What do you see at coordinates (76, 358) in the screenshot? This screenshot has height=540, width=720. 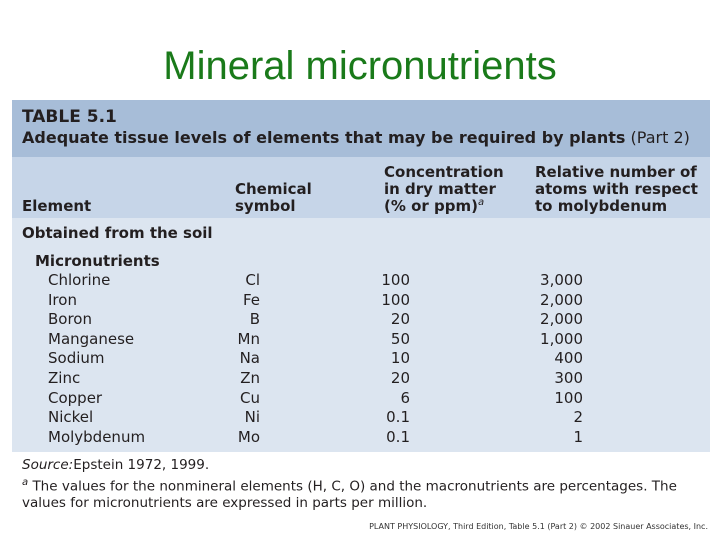 I see `table-cell: Sodium` at bounding box center [76, 358].